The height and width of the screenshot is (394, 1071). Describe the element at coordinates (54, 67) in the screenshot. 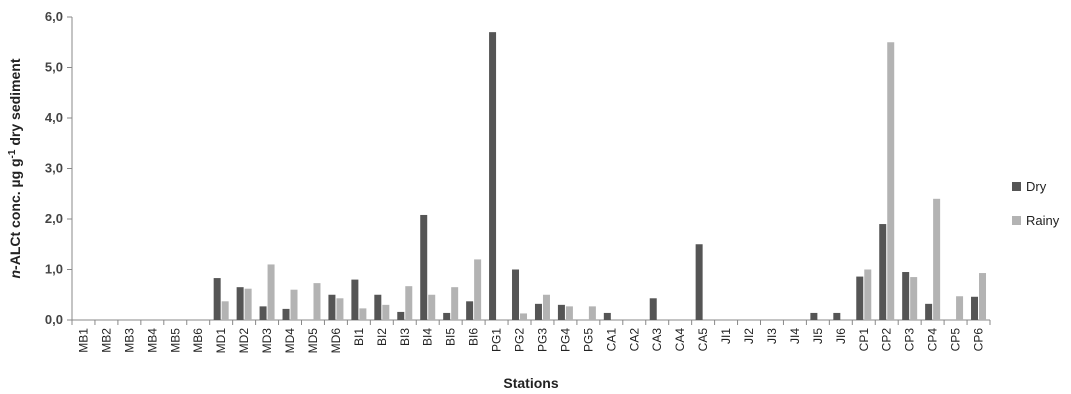

I see `y-tick-label: 5,0` at that location.